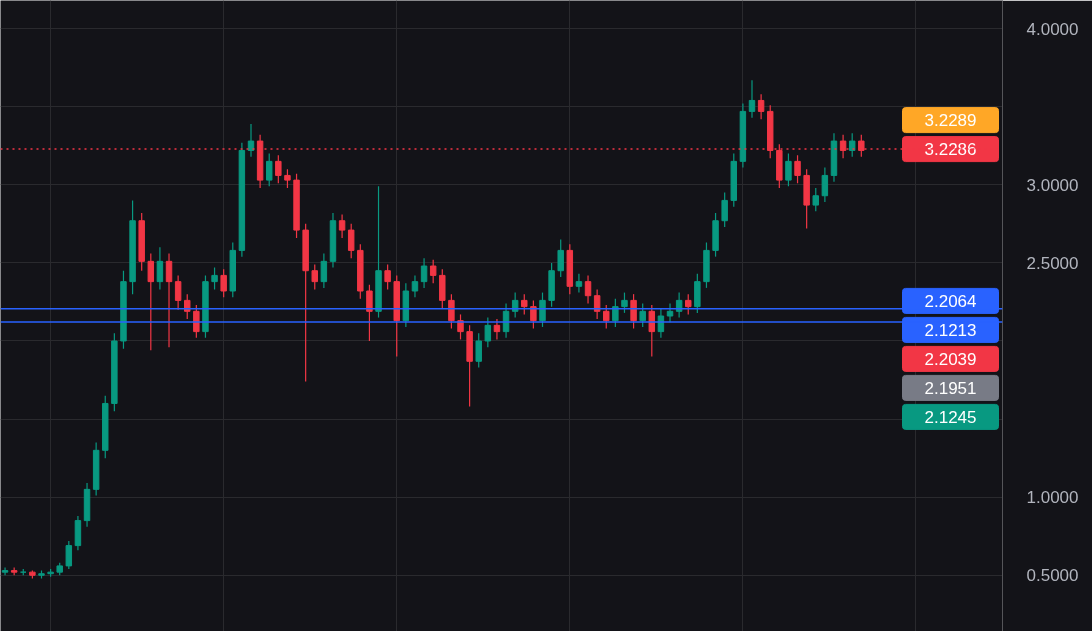 This screenshot has height=631, width=1092. What do you see at coordinates (1052, 29) in the screenshot?
I see `y-tick-label: 4.0000` at bounding box center [1052, 29].